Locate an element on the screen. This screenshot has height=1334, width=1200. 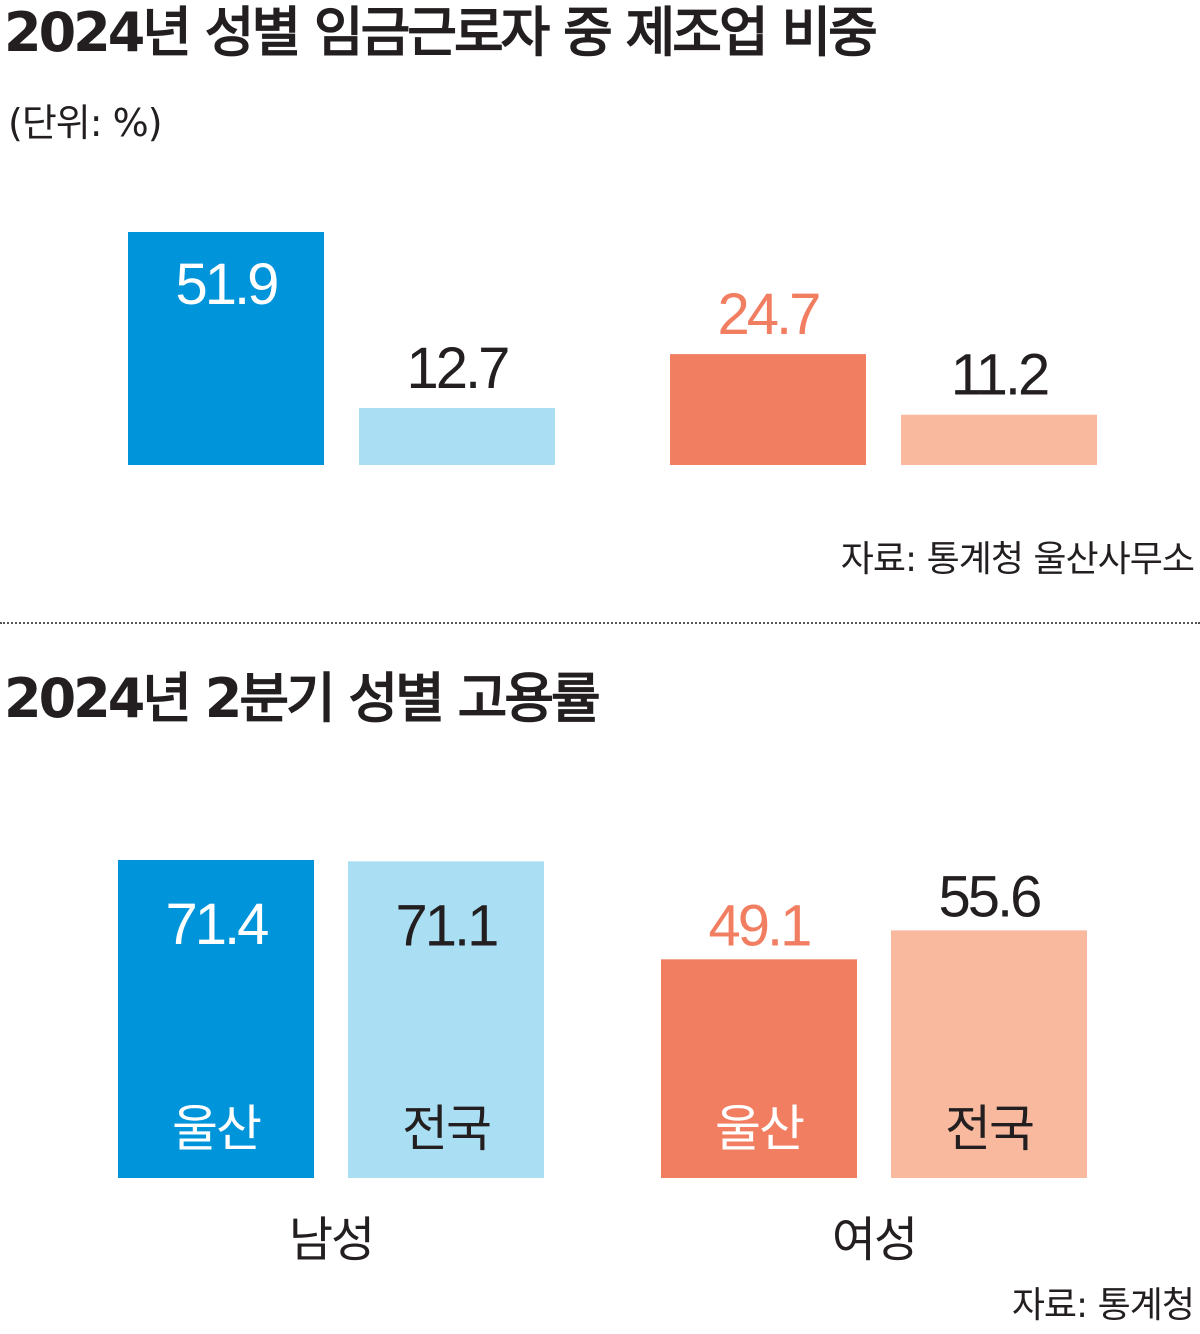
value-label-female-ulsan: 24.7 is located at coordinates (769, 314).